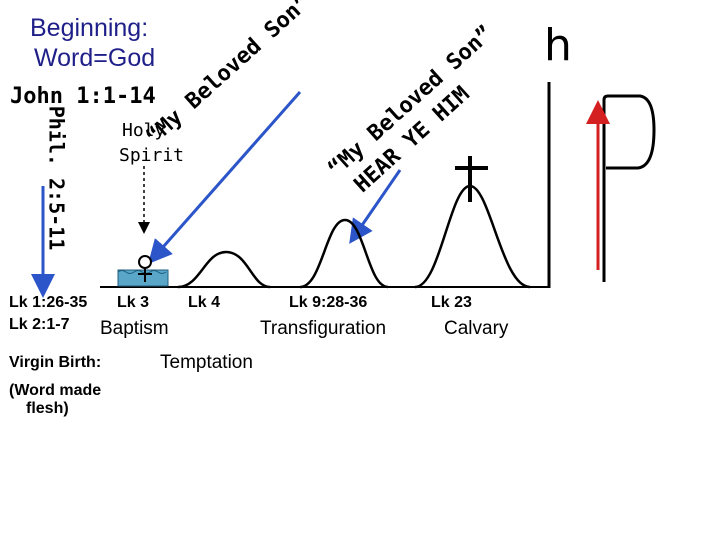 Image resolution: width=720 pixels, height=540 pixels. I want to click on label-baptism: Baptism, so click(134, 328).